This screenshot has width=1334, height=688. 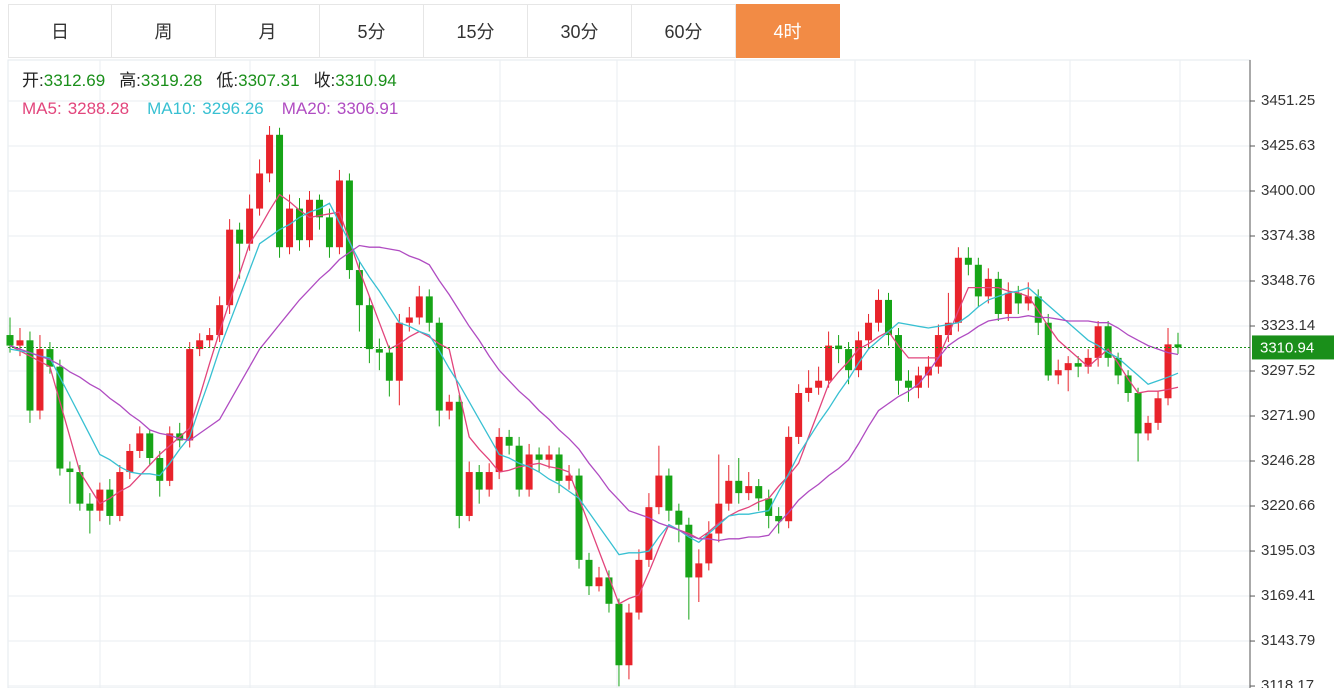 I want to click on y-tick-label: 3143.79, so click(x=1288, y=640).